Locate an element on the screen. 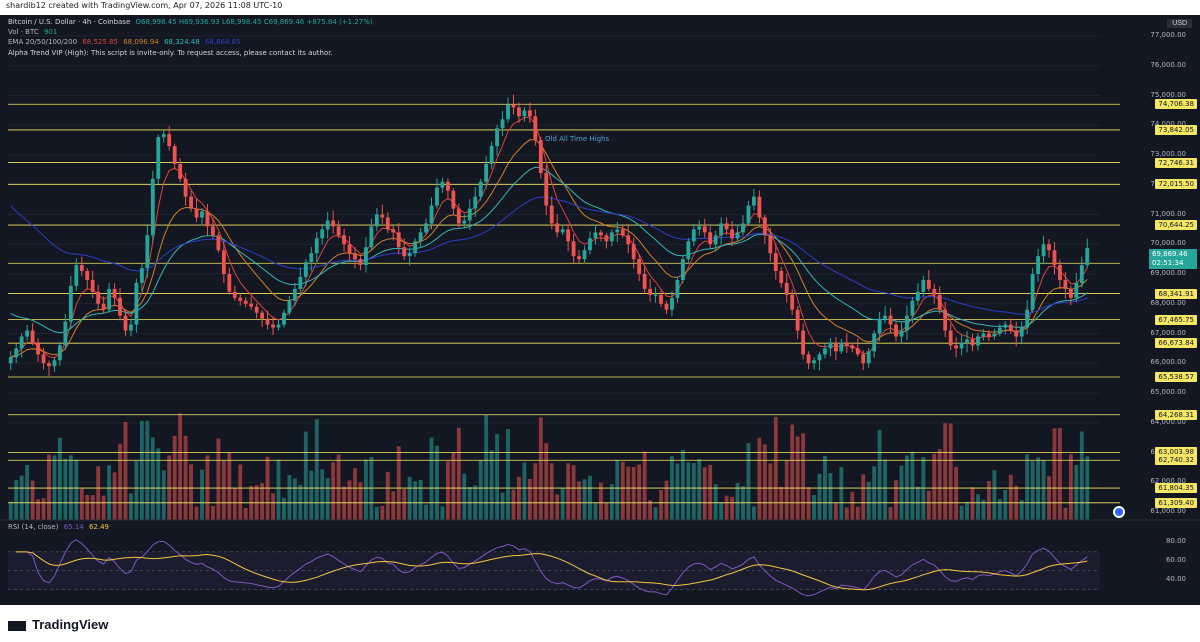 Image resolution: width=1200 pixels, height=642 pixels. rsi-line is located at coordinates (552, 568).